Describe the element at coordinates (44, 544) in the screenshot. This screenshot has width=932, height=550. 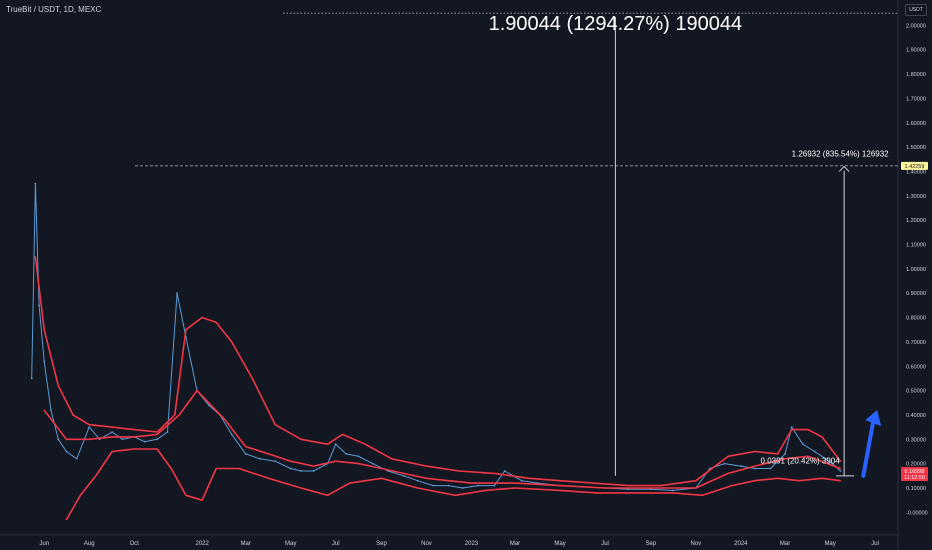
I see `x-tick-label: Jun` at that location.